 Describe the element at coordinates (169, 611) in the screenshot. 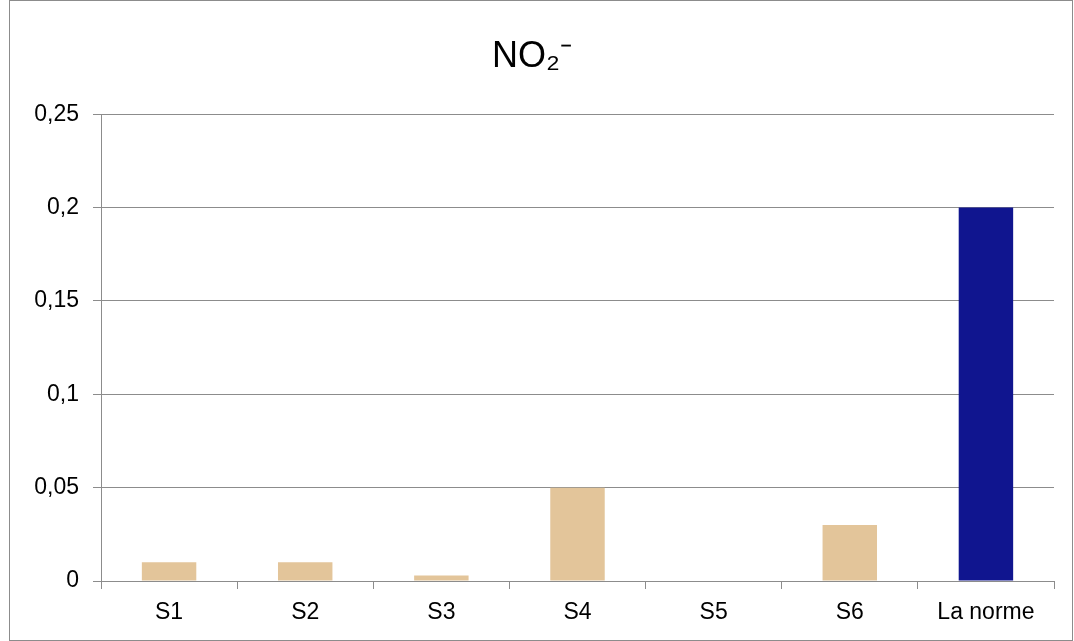

I see `x-tick-label: S1` at that location.